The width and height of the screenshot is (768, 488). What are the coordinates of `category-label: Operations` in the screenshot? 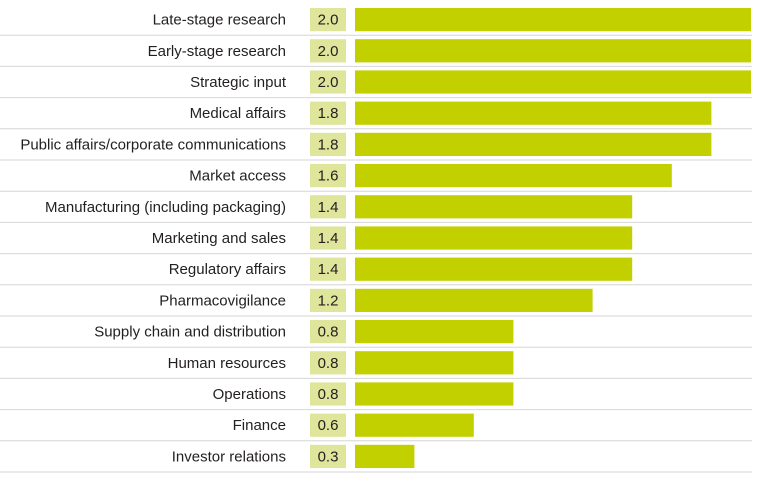 It's located at (249, 394).